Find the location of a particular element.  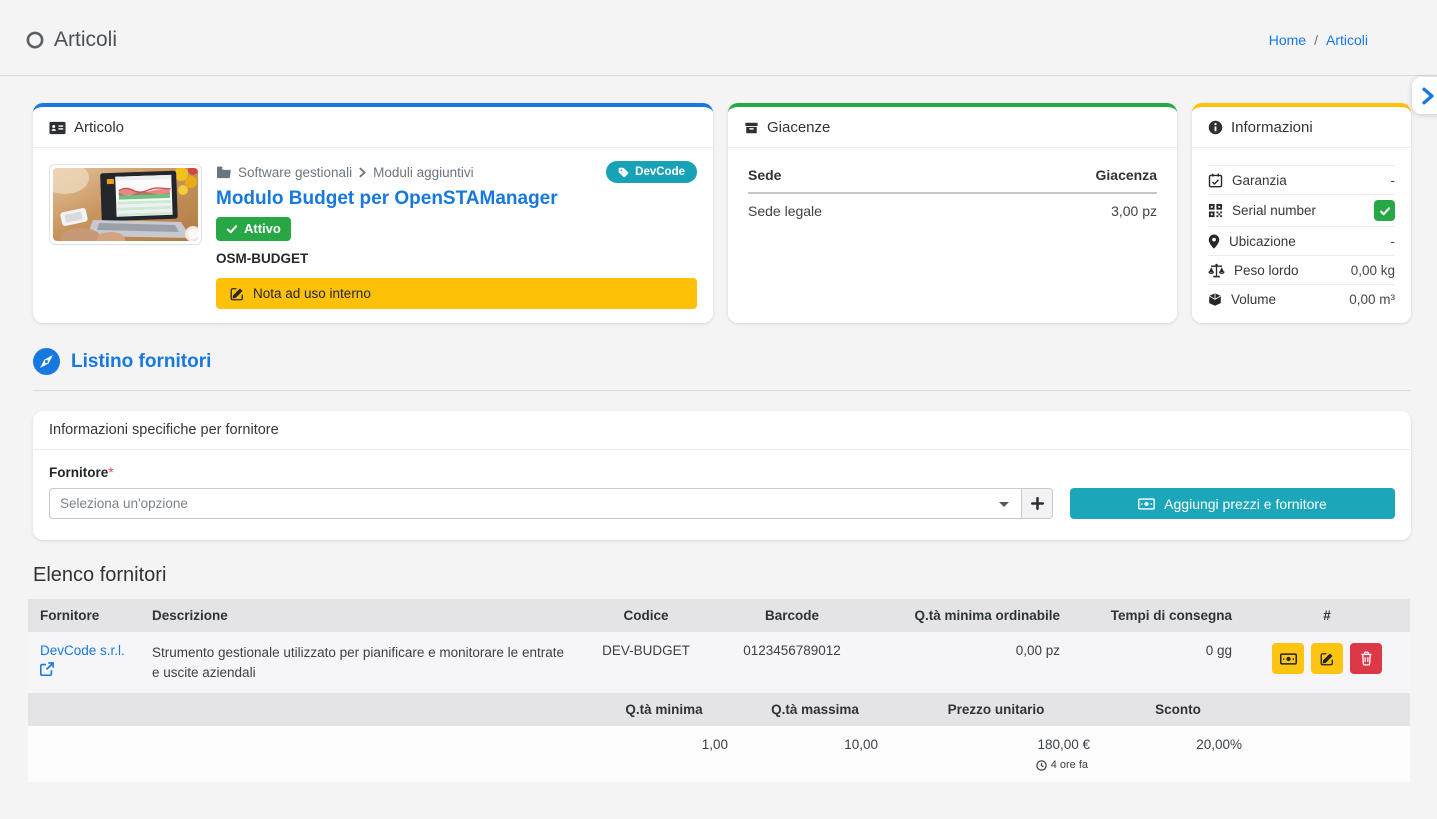

chevron-right-icon is located at coordinates (363, 172).